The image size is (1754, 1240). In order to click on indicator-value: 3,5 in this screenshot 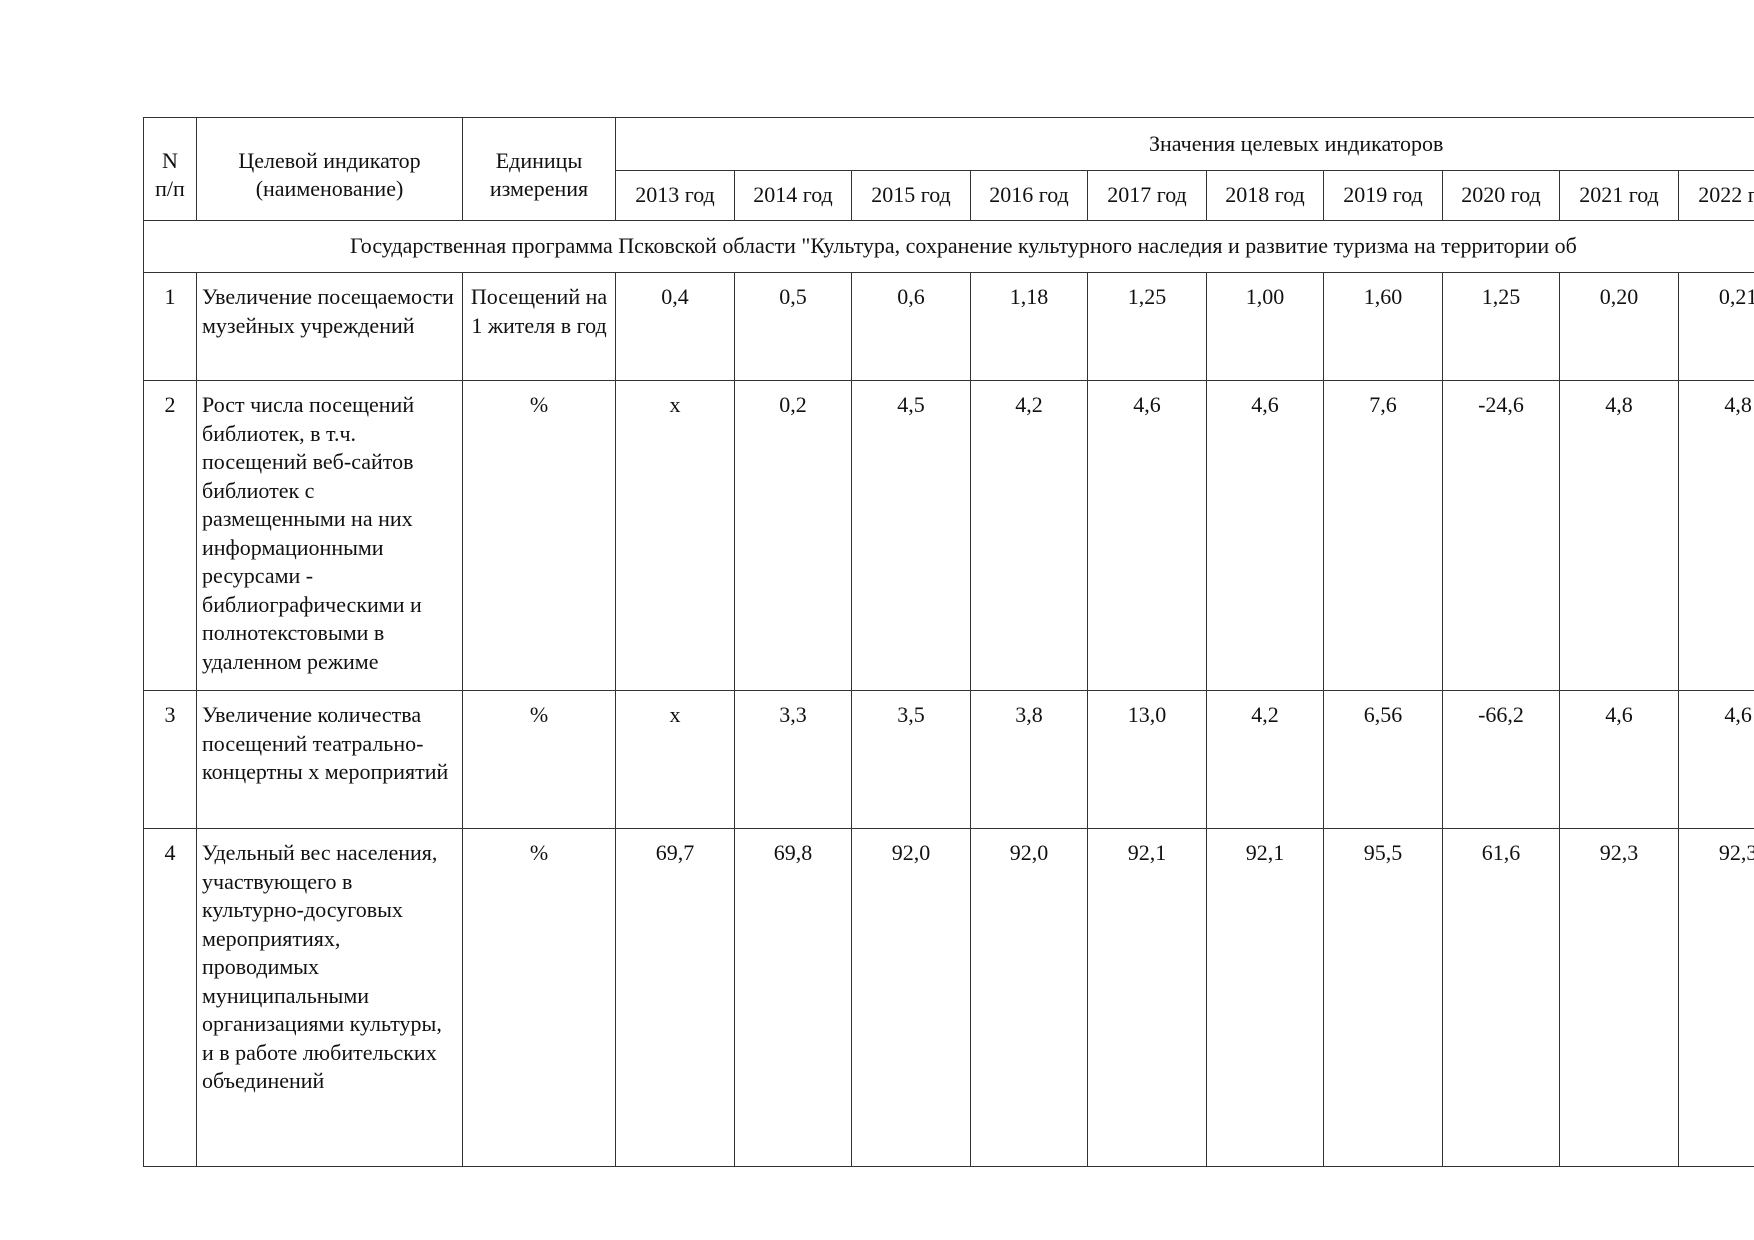, I will do `click(911, 759)`.